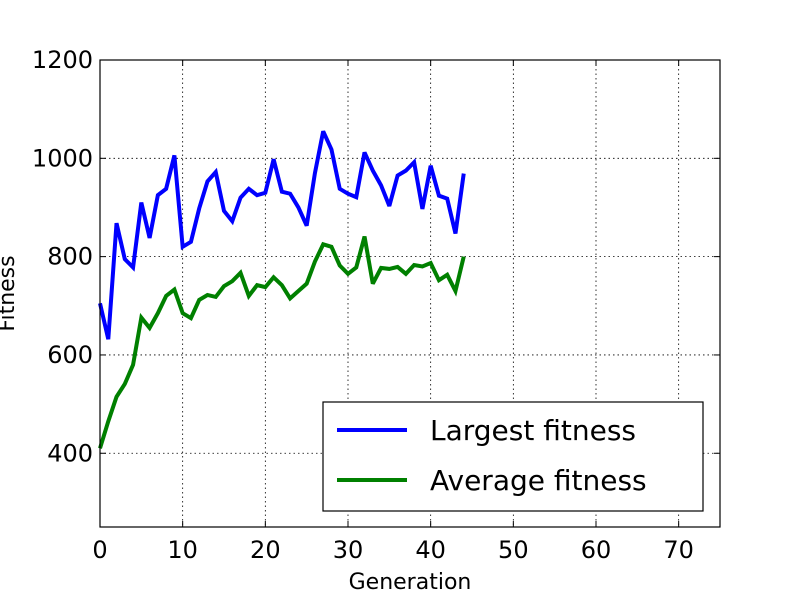 The image size is (800, 605). What do you see at coordinates (265, 550) in the screenshot?
I see `x-tick-label: 20` at bounding box center [265, 550].